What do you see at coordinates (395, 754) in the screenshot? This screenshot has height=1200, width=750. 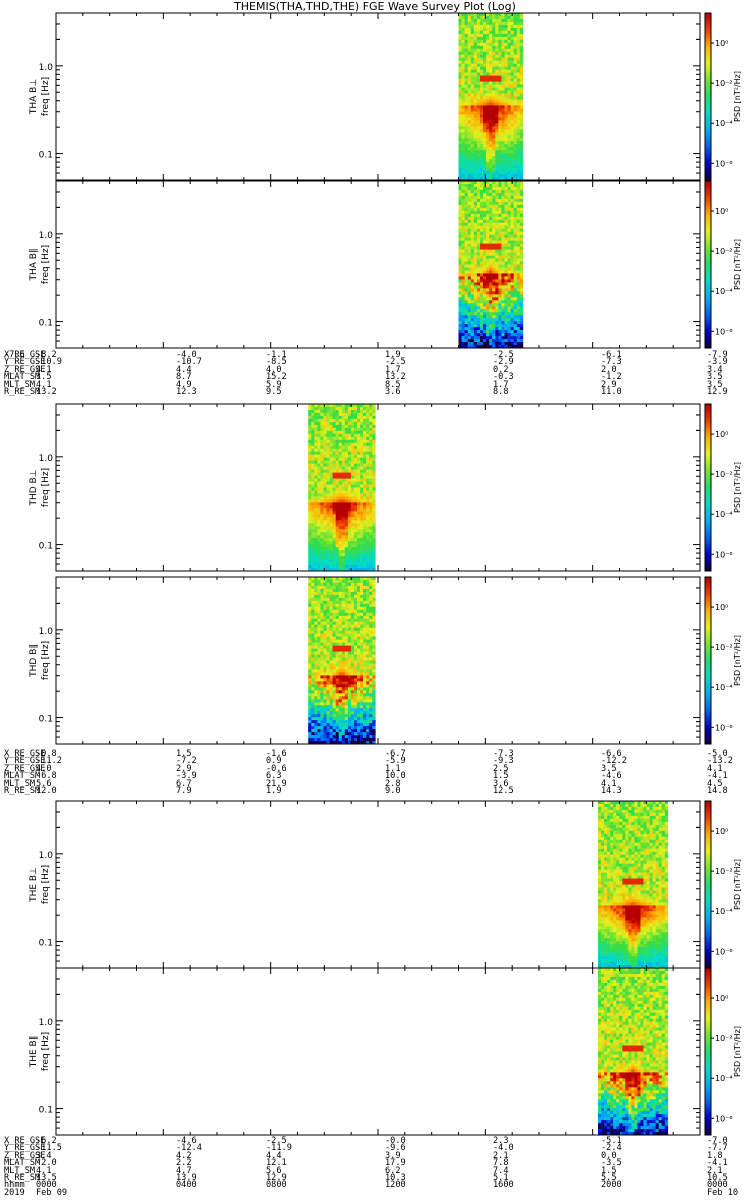 I see `ephemeris-value: -6.7` at bounding box center [395, 754].